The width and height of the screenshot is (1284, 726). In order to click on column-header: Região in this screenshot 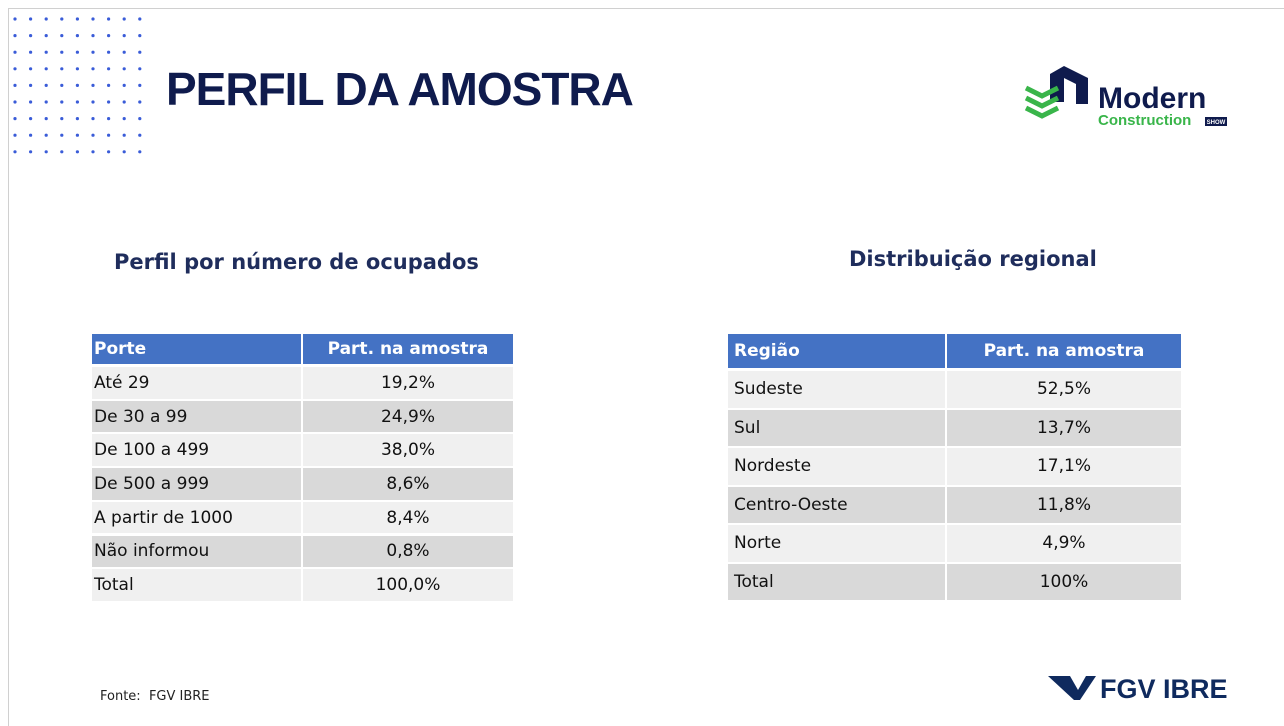, I will do `click(836, 351)`.